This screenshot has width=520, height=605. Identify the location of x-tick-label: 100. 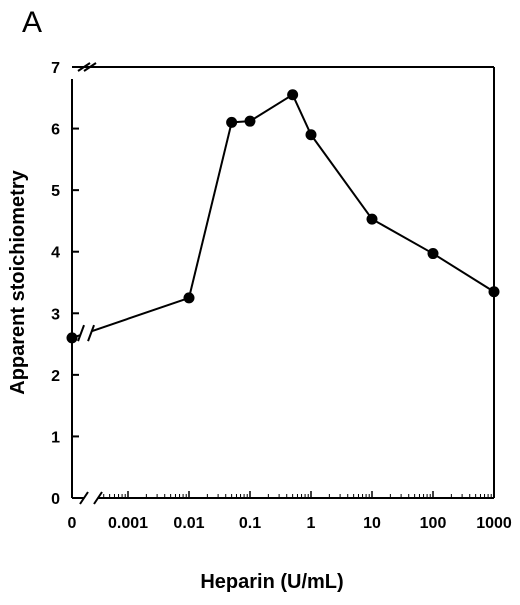
(433, 523).